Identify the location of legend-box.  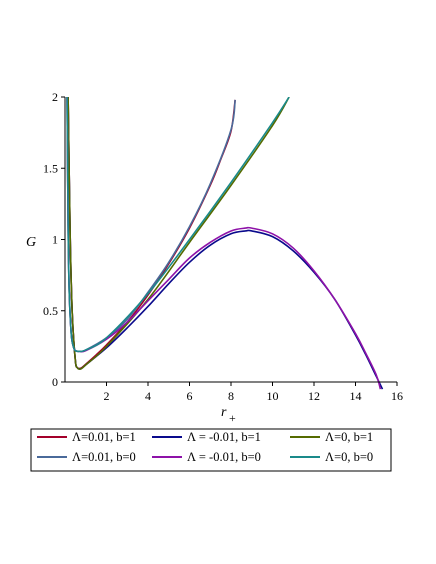
(211, 450).